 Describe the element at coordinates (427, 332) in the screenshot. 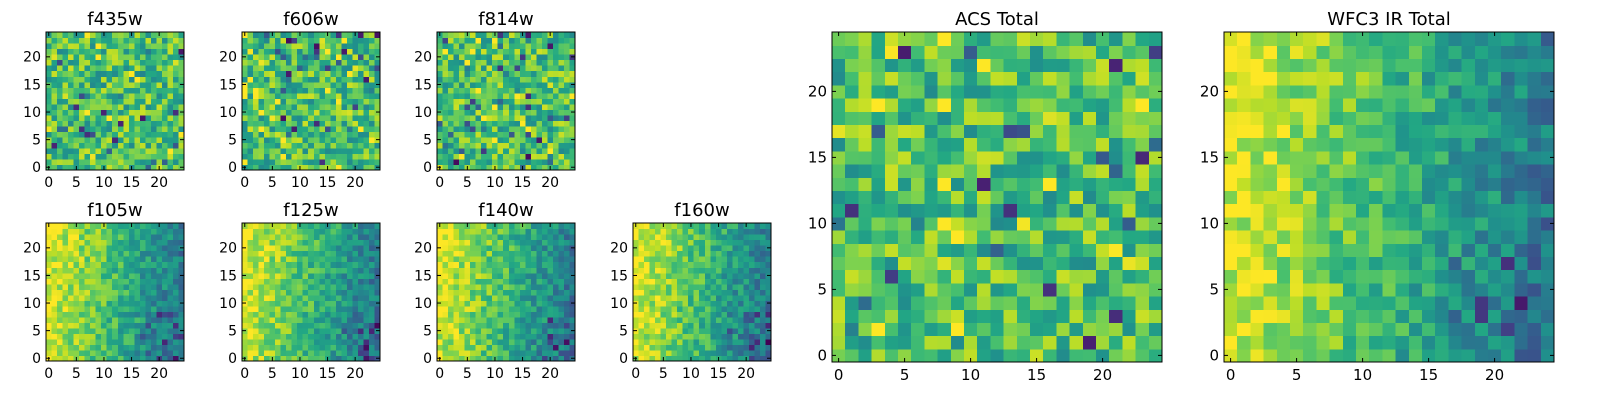

I see `y-tick-label: 5` at that location.